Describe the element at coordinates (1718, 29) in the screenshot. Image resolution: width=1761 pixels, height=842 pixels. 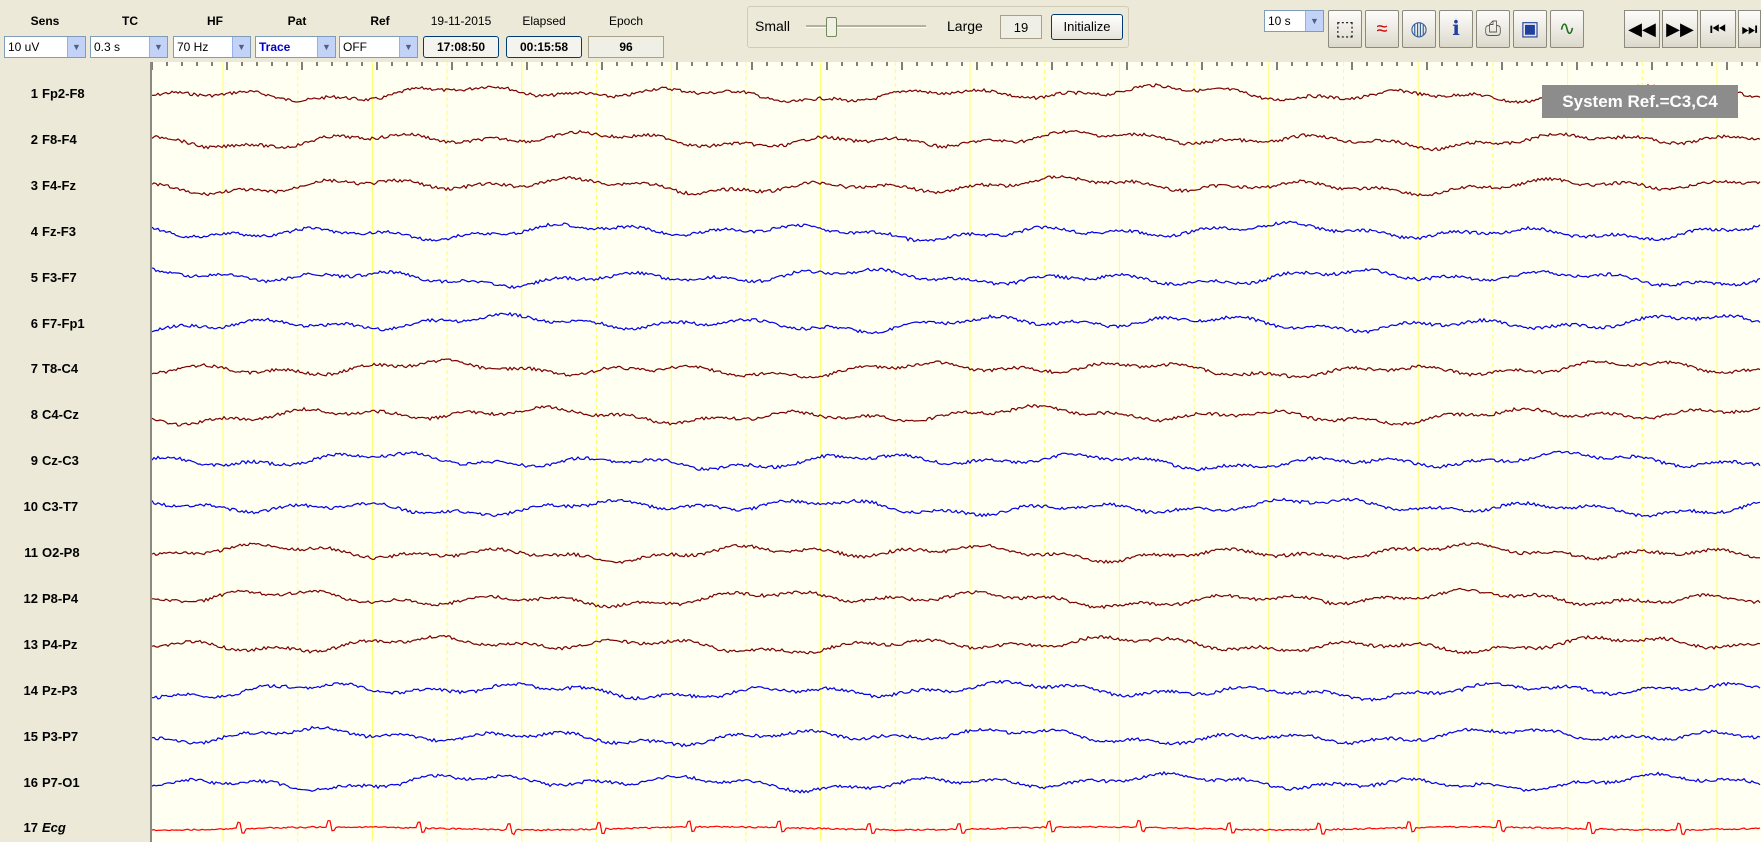
I see `skip-start-icon: ⏮` at that location.